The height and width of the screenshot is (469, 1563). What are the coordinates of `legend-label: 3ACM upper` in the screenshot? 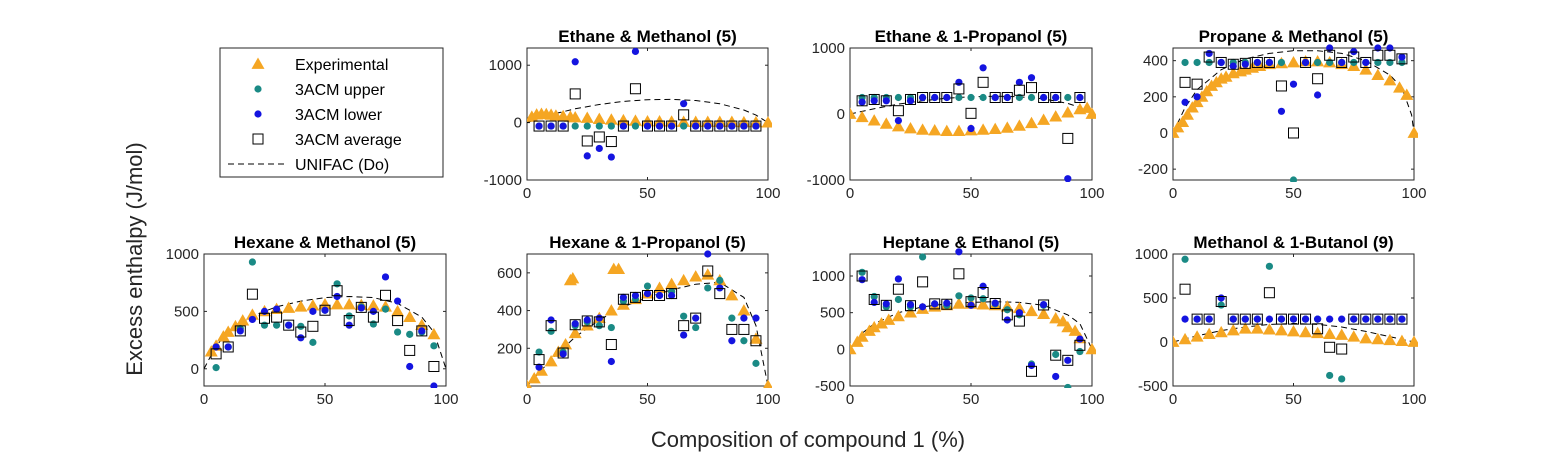 It's located at (340, 90).